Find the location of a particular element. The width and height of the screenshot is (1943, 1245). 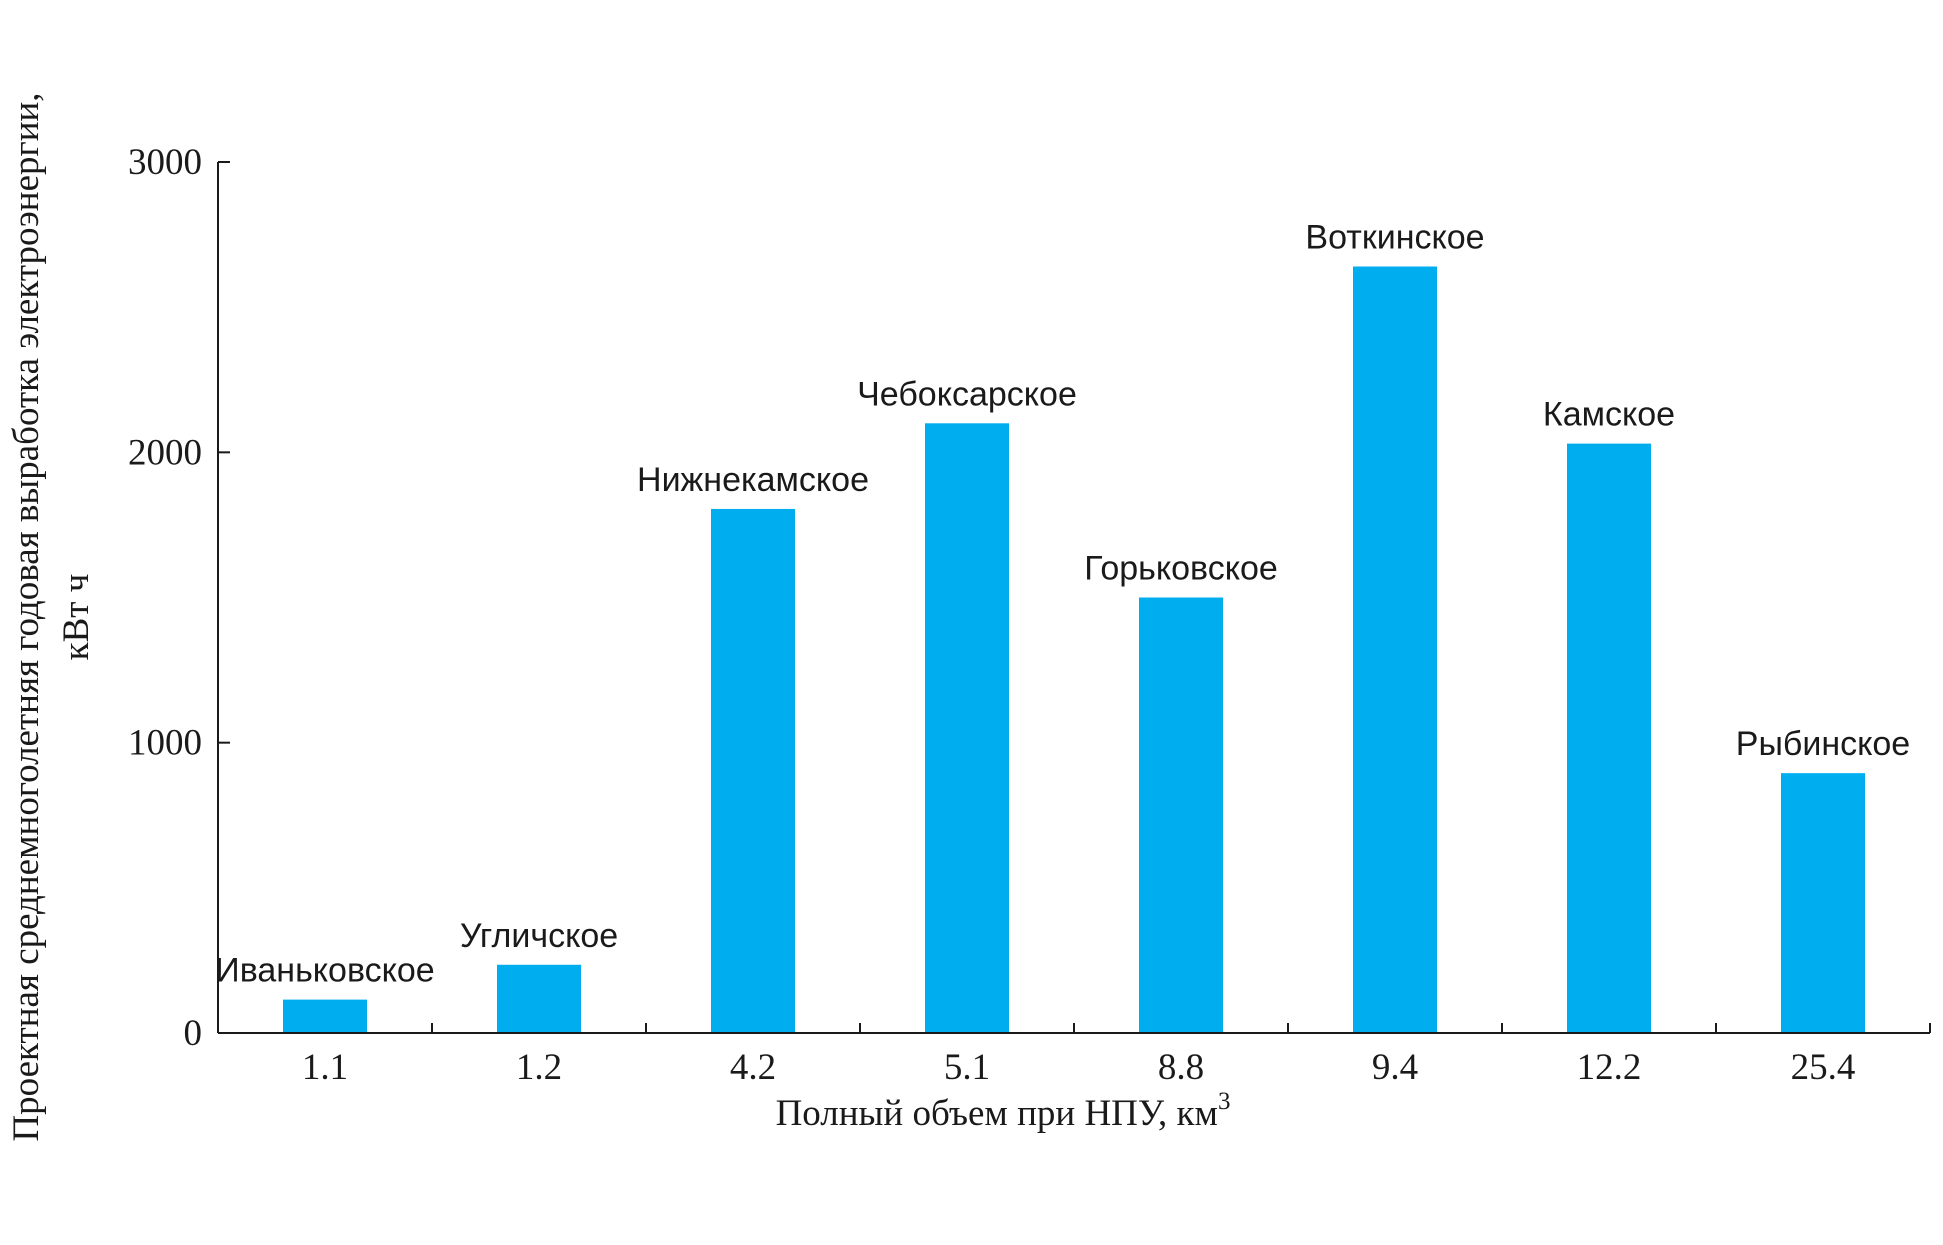

bar-label: Нижнекамское is located at coordinates (753, 480).